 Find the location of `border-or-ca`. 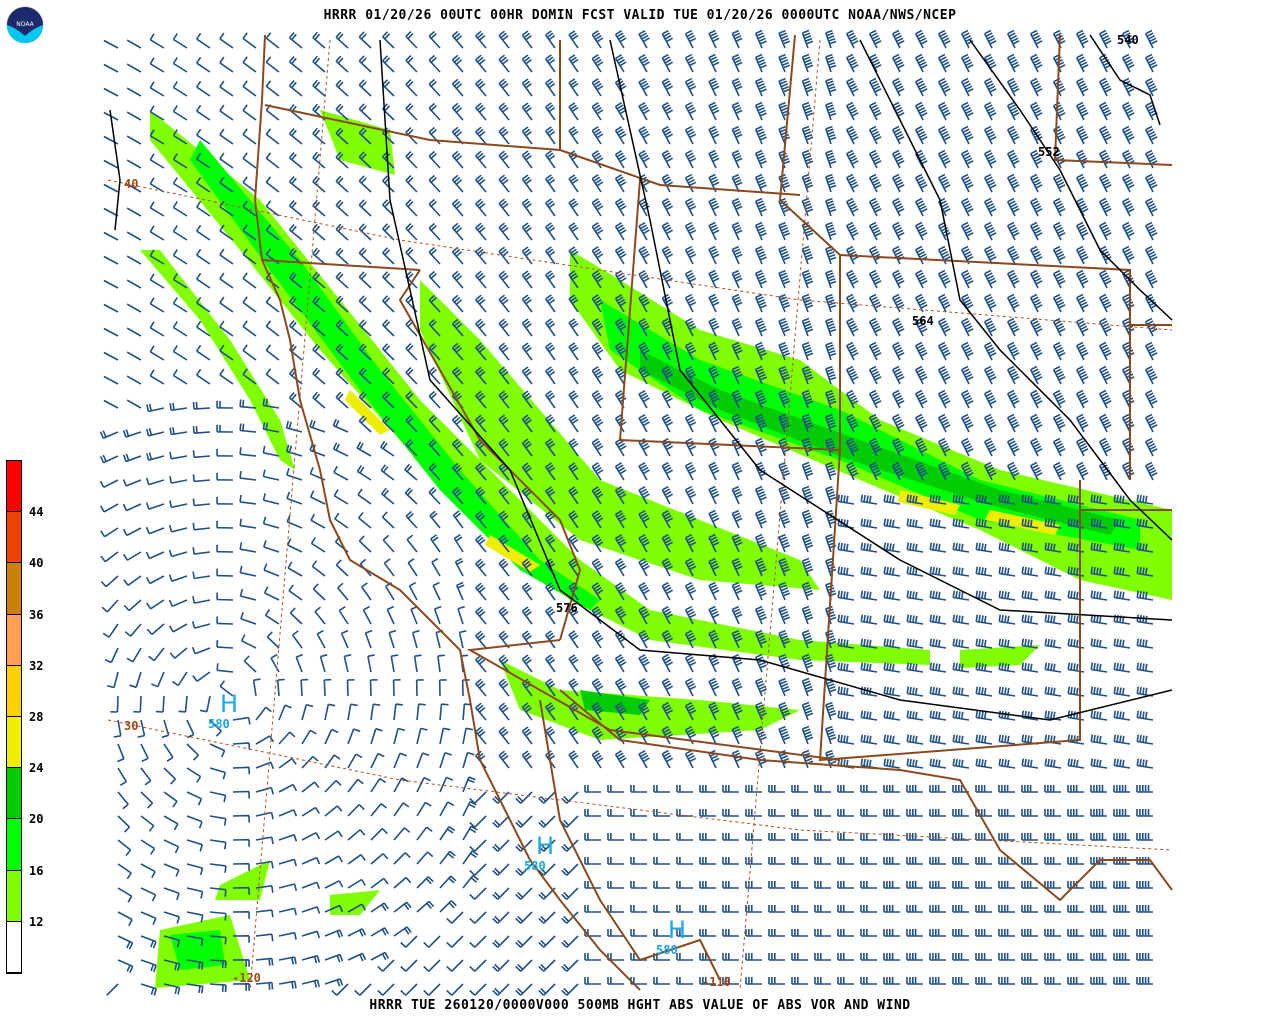

border-or-ca is located at coordinates (341, 265).